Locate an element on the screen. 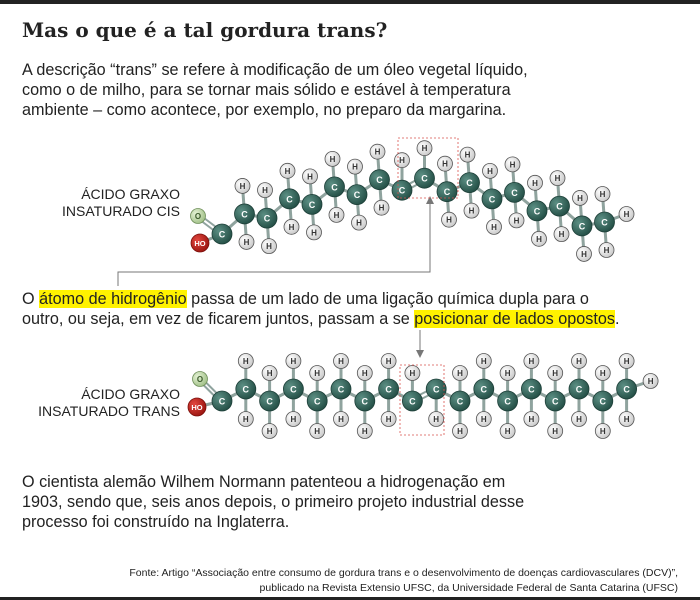  connector is located at coordinates (275, 241).